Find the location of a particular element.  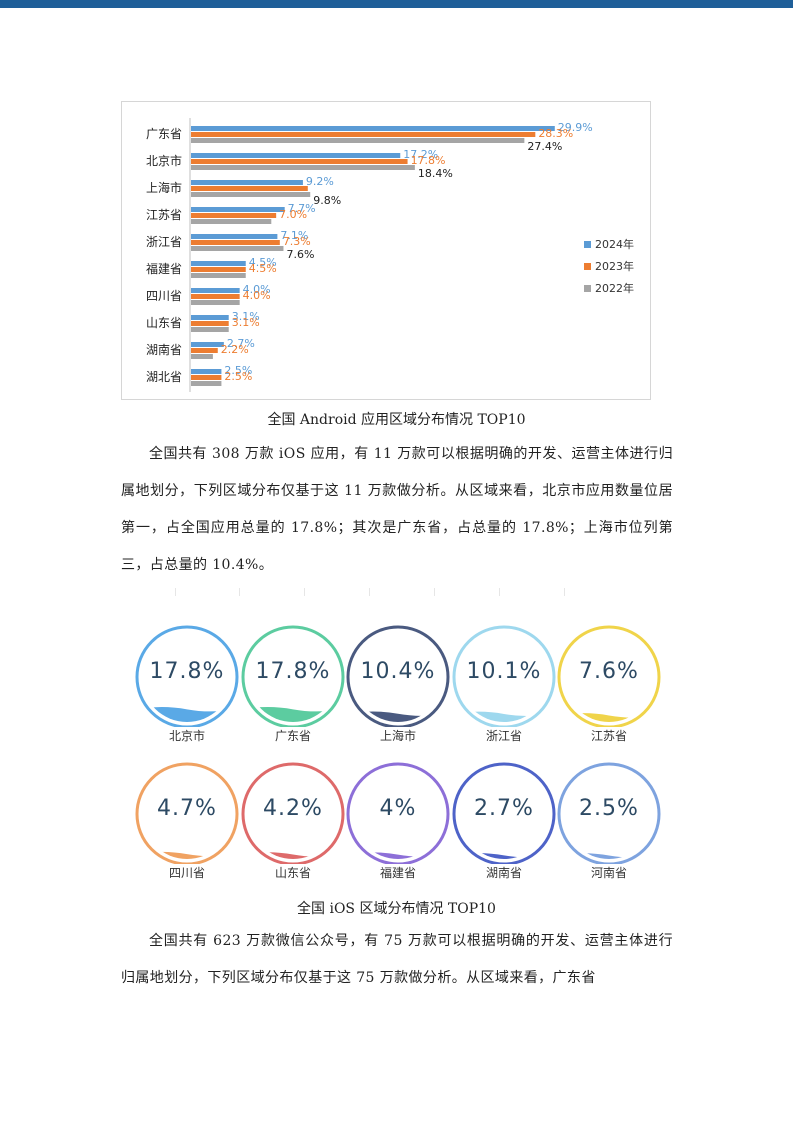

data-label: 18.4% is located at coordinates (435, 173).